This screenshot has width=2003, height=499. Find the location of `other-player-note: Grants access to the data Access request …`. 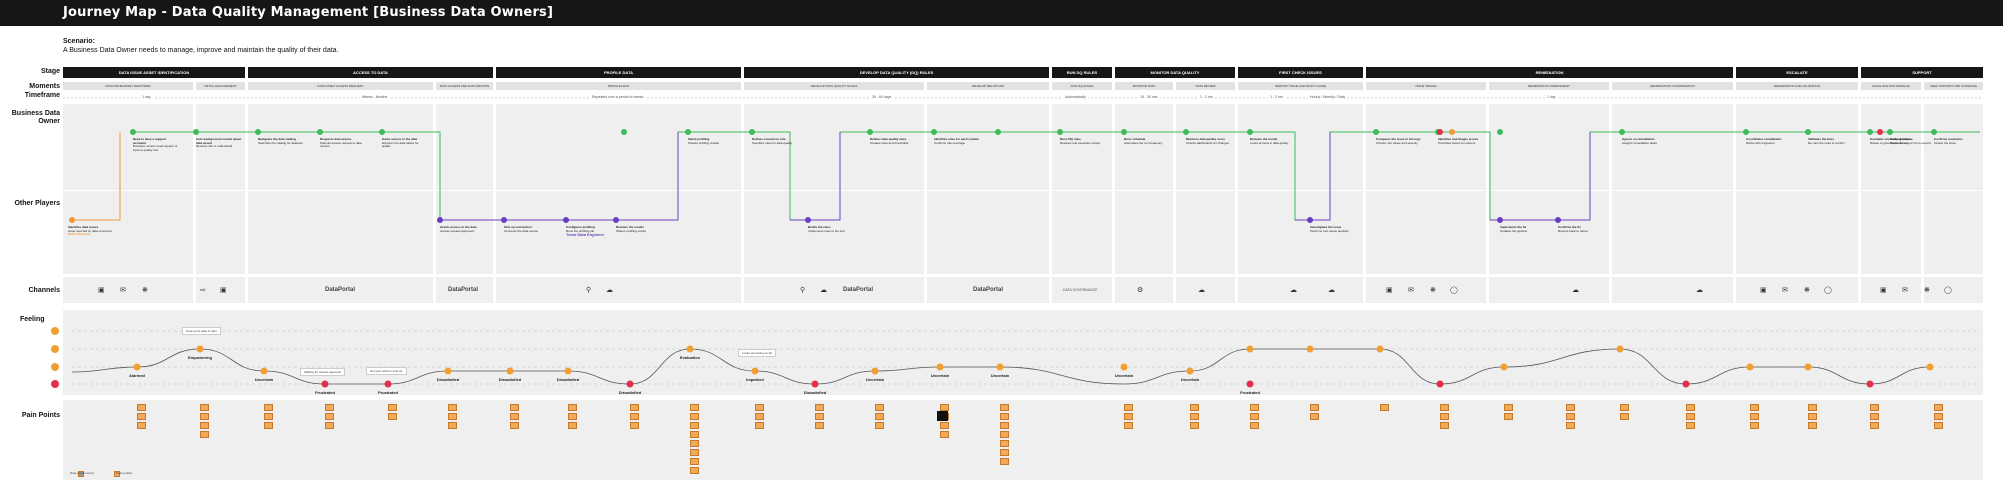

other-player-note: Grants access to the data Access request … is located at coordinates (458, 229).